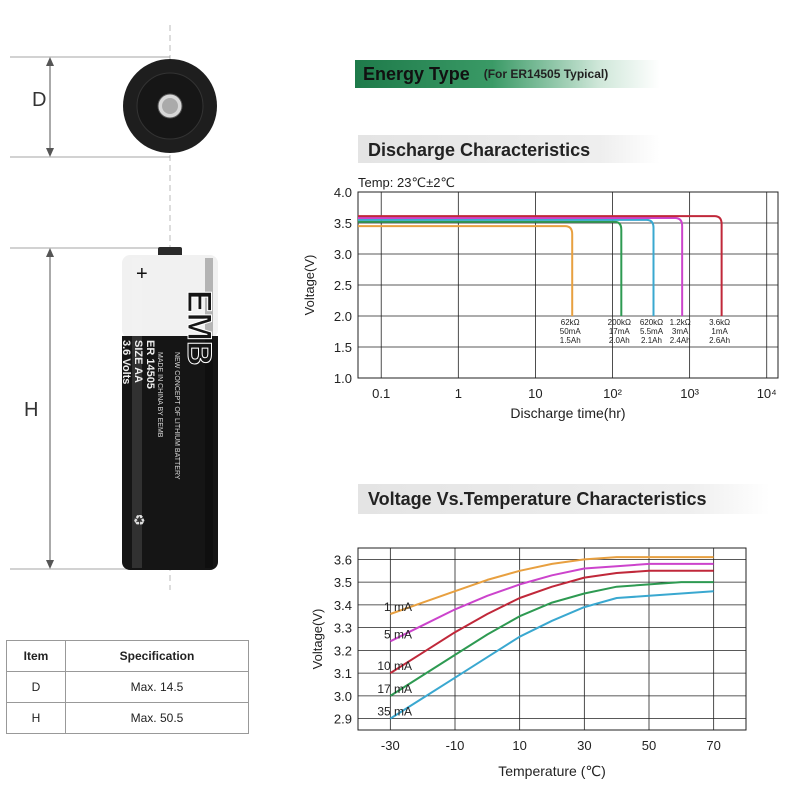  I want to click on x-tick-label: 0.1, so click(381, 393).